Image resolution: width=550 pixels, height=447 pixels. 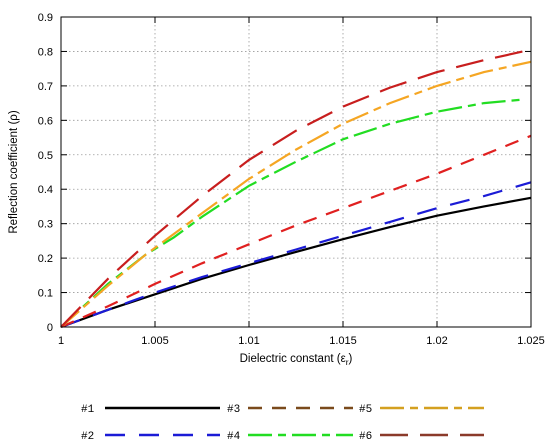 I want to click on legend-label: #4, so click(x=234, y=437).